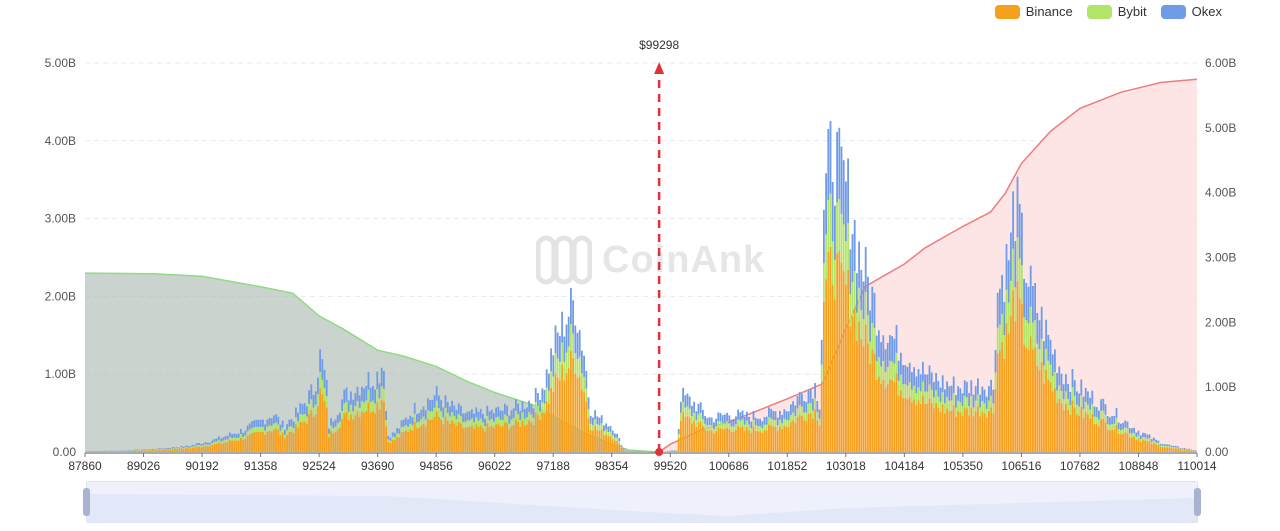 The image size is (1280, 531). What do you see at coordinates (86, 502) in the screenshot?
I see `zoom-handle-left` at bounding box center [86, 502].